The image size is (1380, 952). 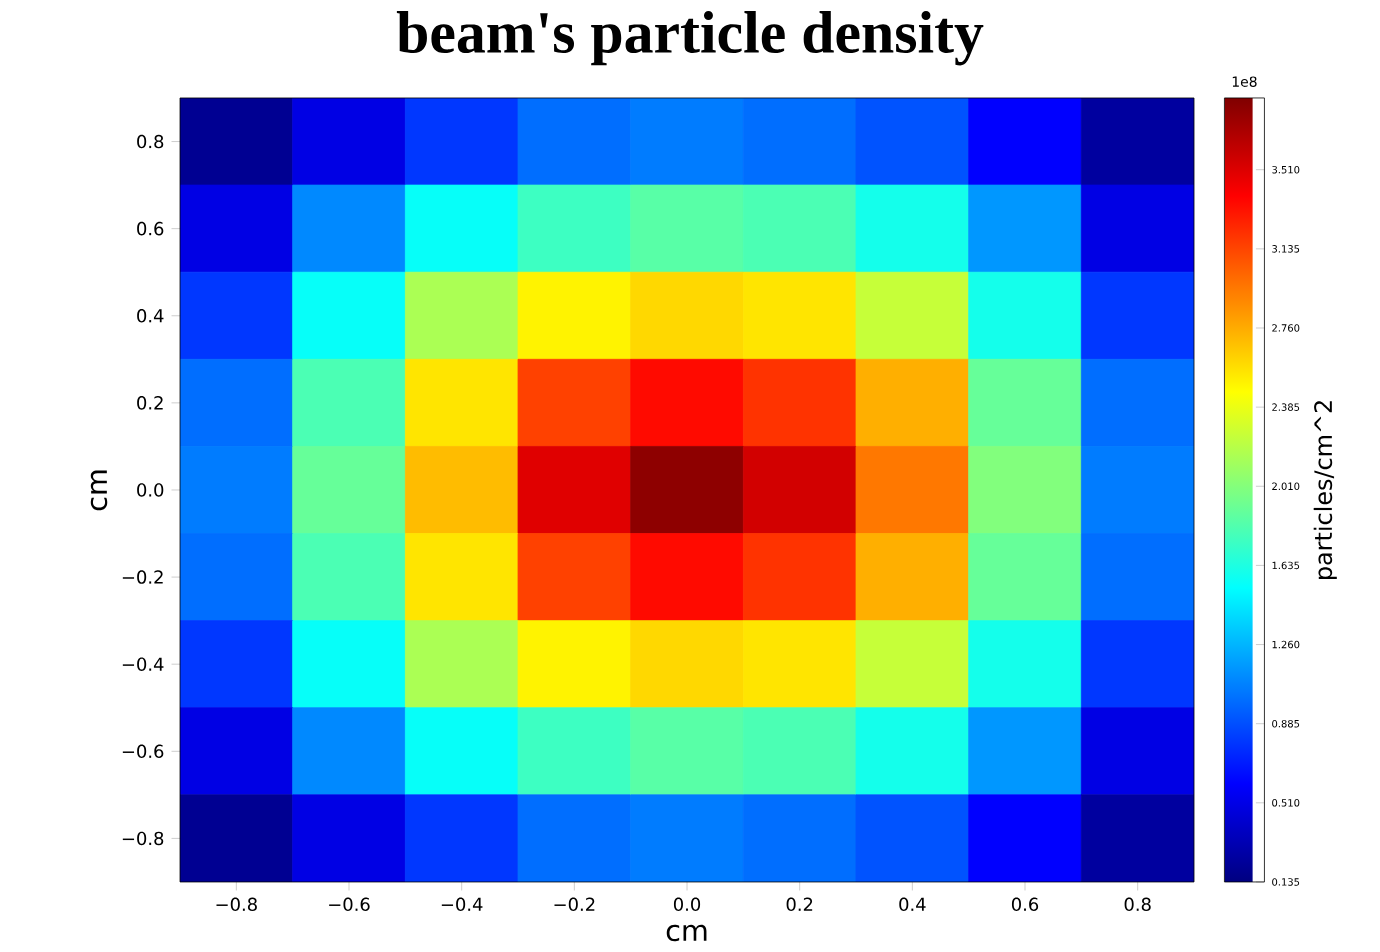 I want to click on x-tick-label: −0.8, so click(x=236, y=904).